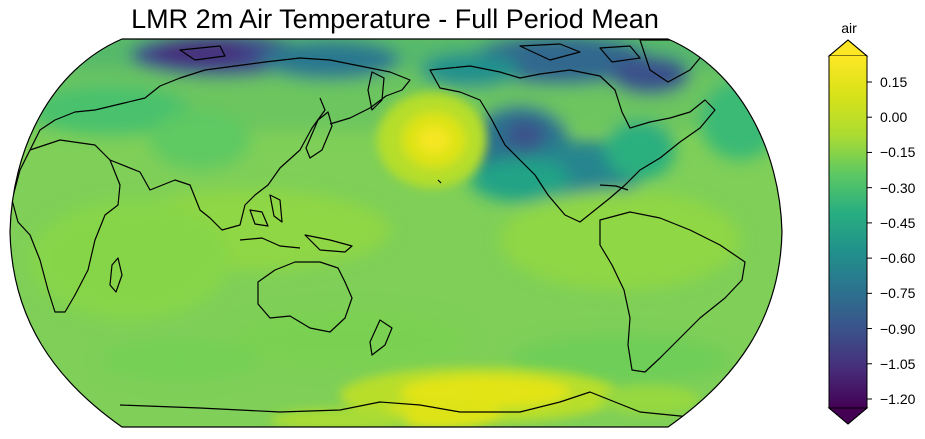 The height and width of the screenshot is (439, 925). Describe the element at coordinates (898, 293) in the screenshot. I see `colorbar-tick-label: −0.75` at that location.